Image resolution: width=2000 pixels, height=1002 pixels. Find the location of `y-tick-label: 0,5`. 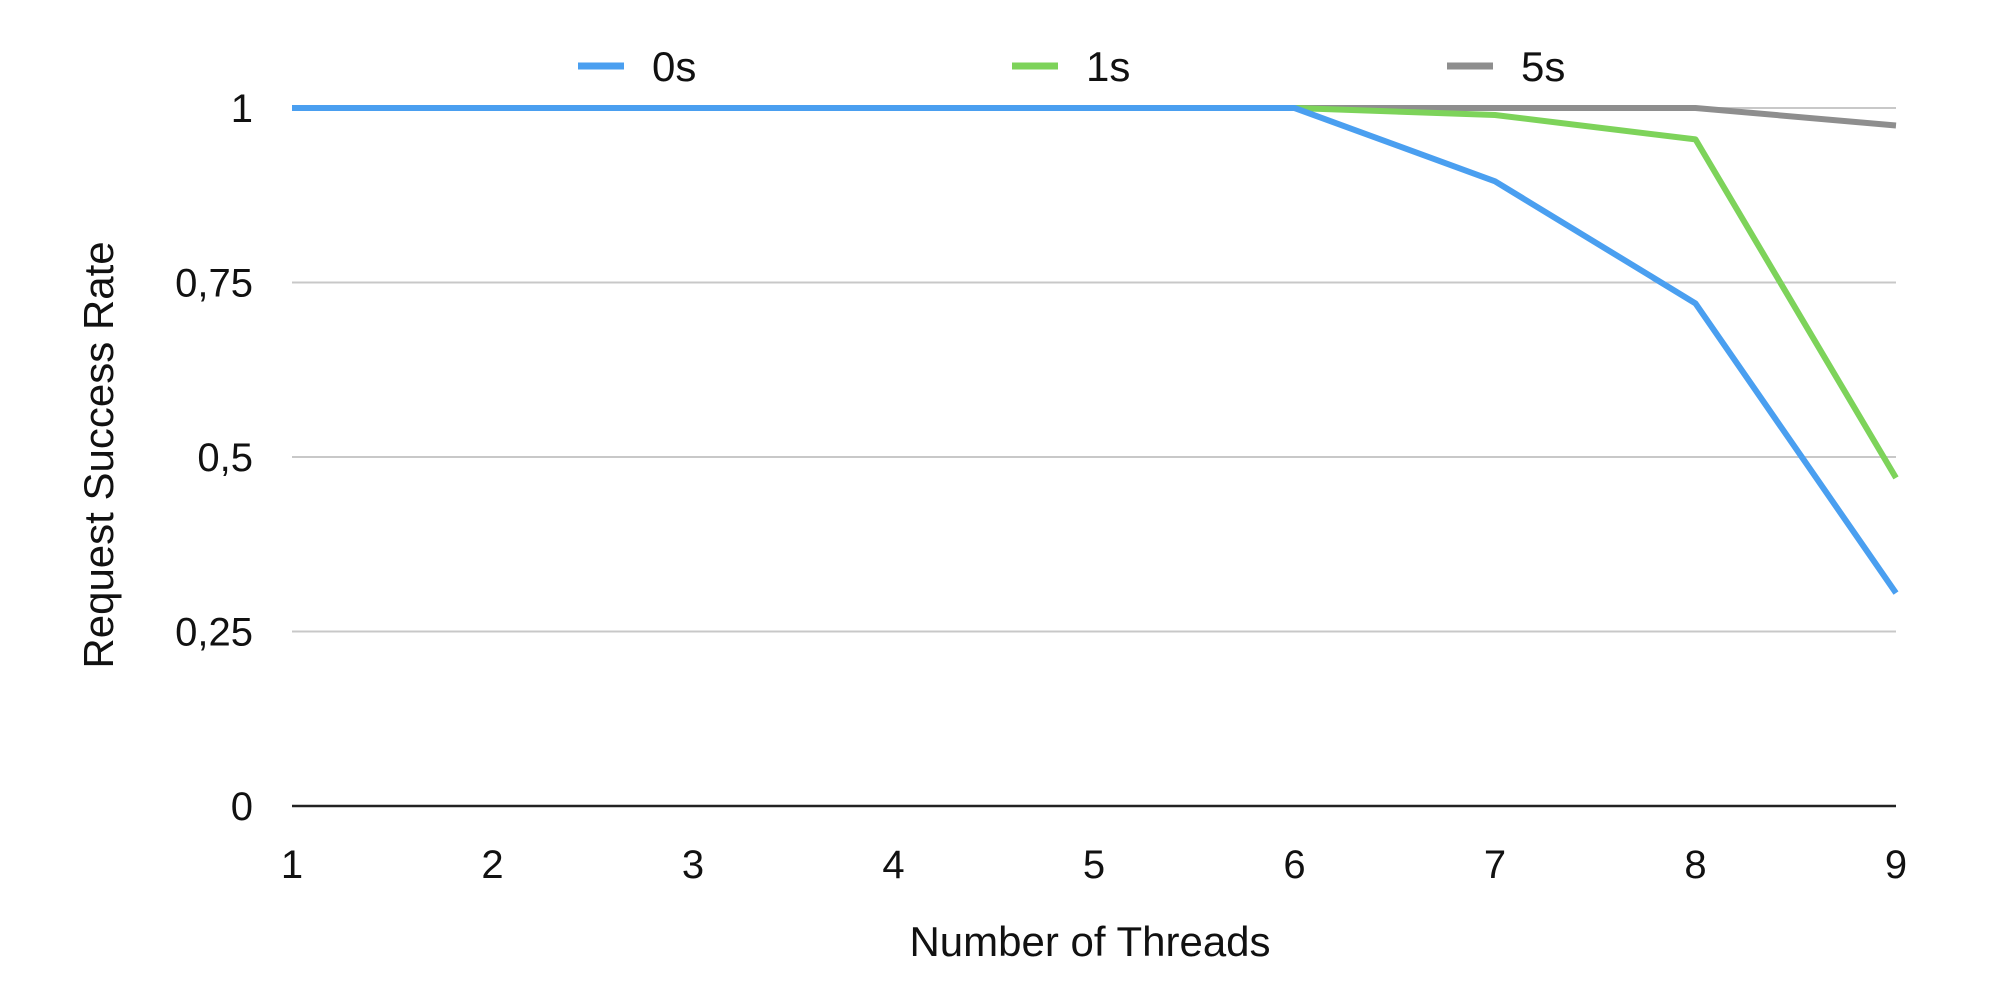

y-tick-label: 0,5 is located at coordinates (225, 458).